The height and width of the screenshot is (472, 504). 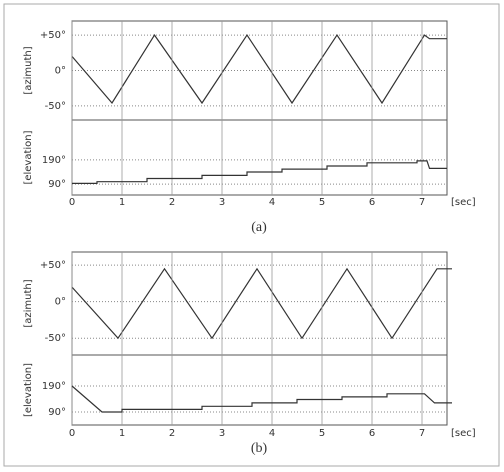 What do you see at coordinates (259, 448) in the screenshot?
I see `caption: (b)` at bounding box center [259, 448].